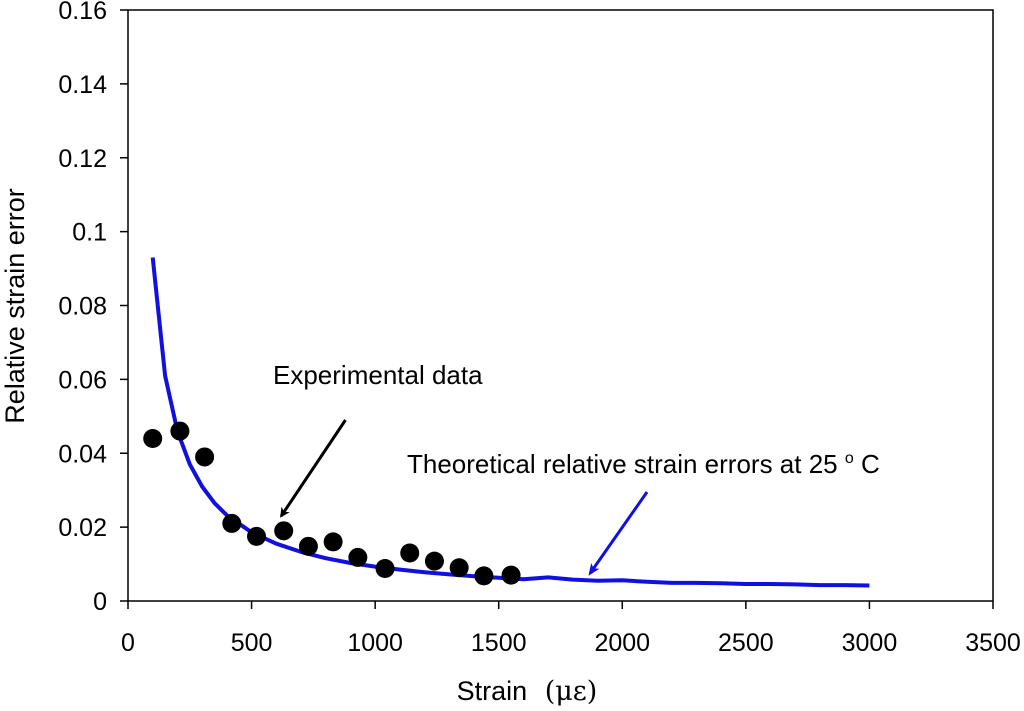  I want to click on x-tick-label: 3000, so click(870, 643).